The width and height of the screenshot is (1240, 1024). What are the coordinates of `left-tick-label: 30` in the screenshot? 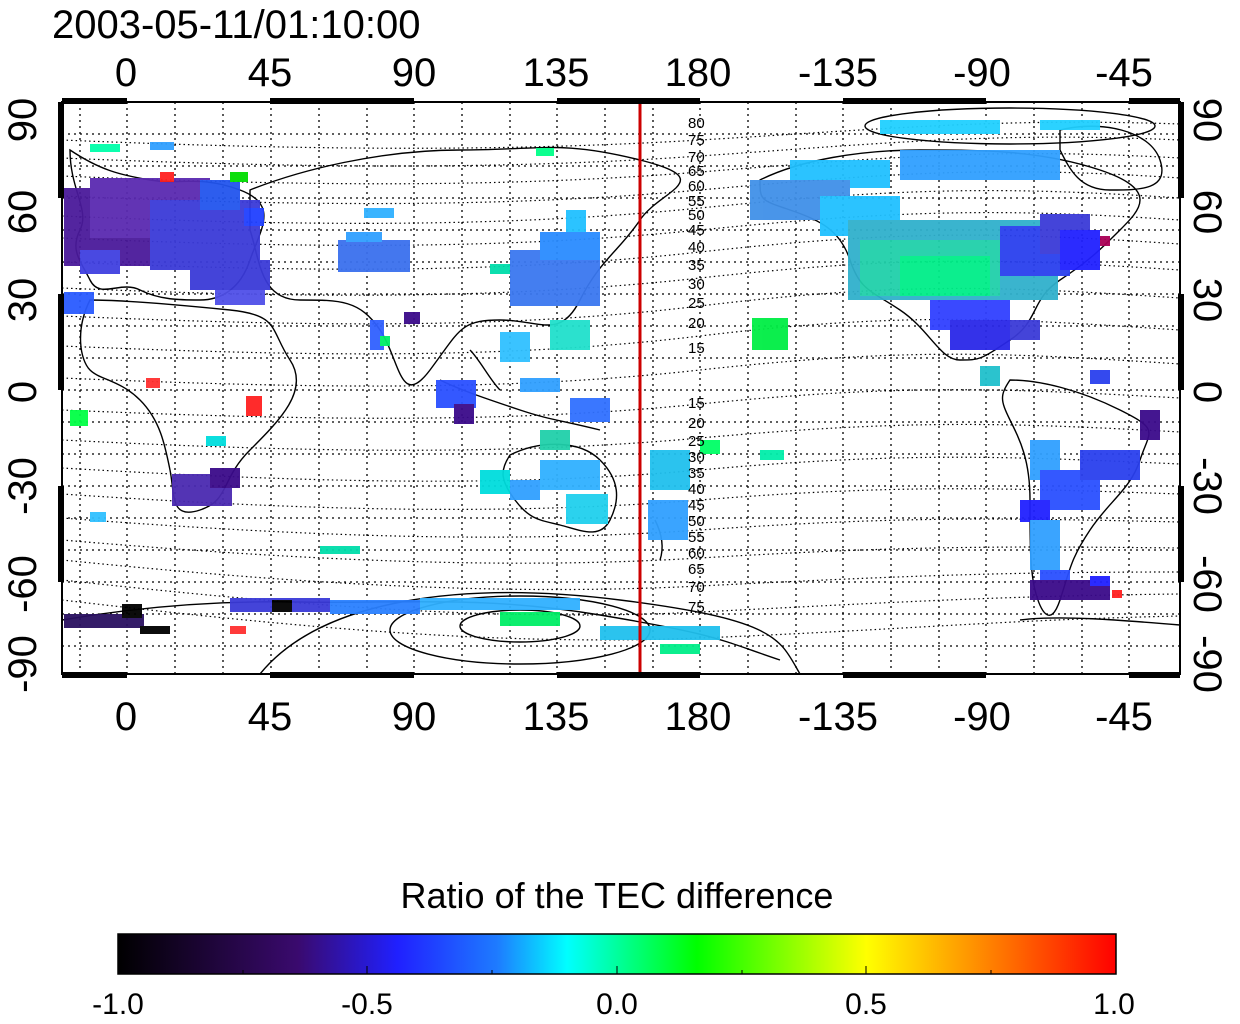 It's located at (23, 300).